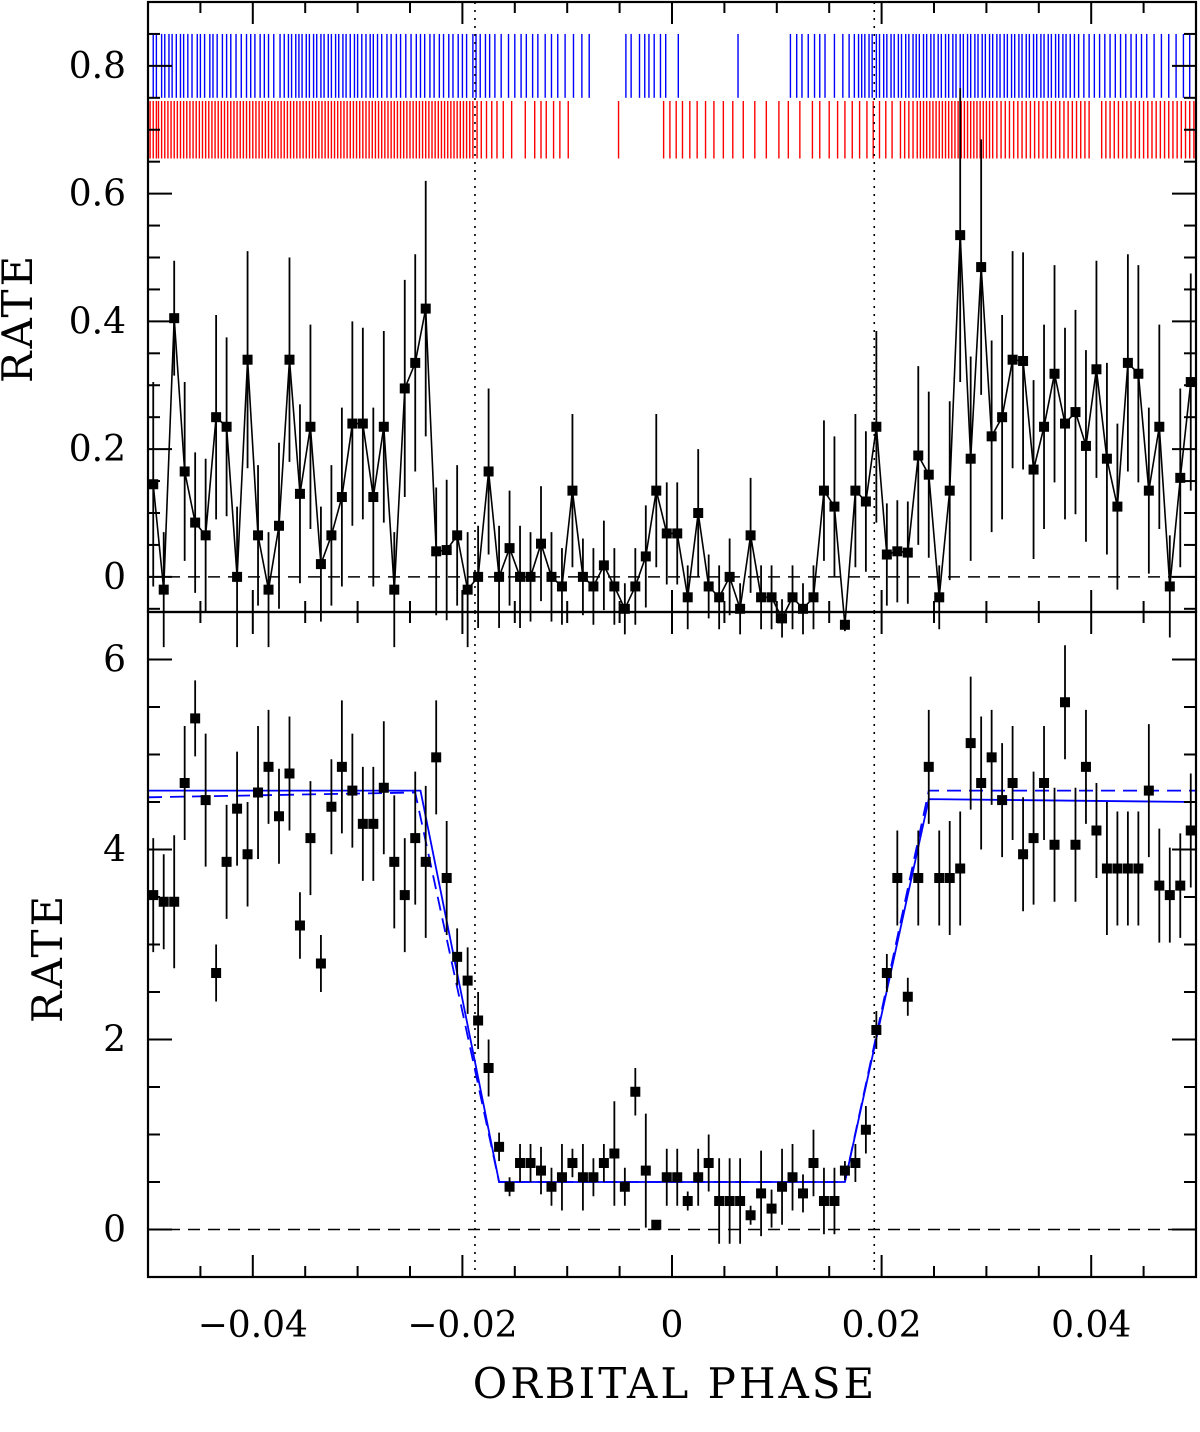 This screenshot has width=1200, height=1432. What do you see at coordinates (21, 318) in the screenshot?
I see `top-y-axis-label: RATE` at bounding box center [21, 318].